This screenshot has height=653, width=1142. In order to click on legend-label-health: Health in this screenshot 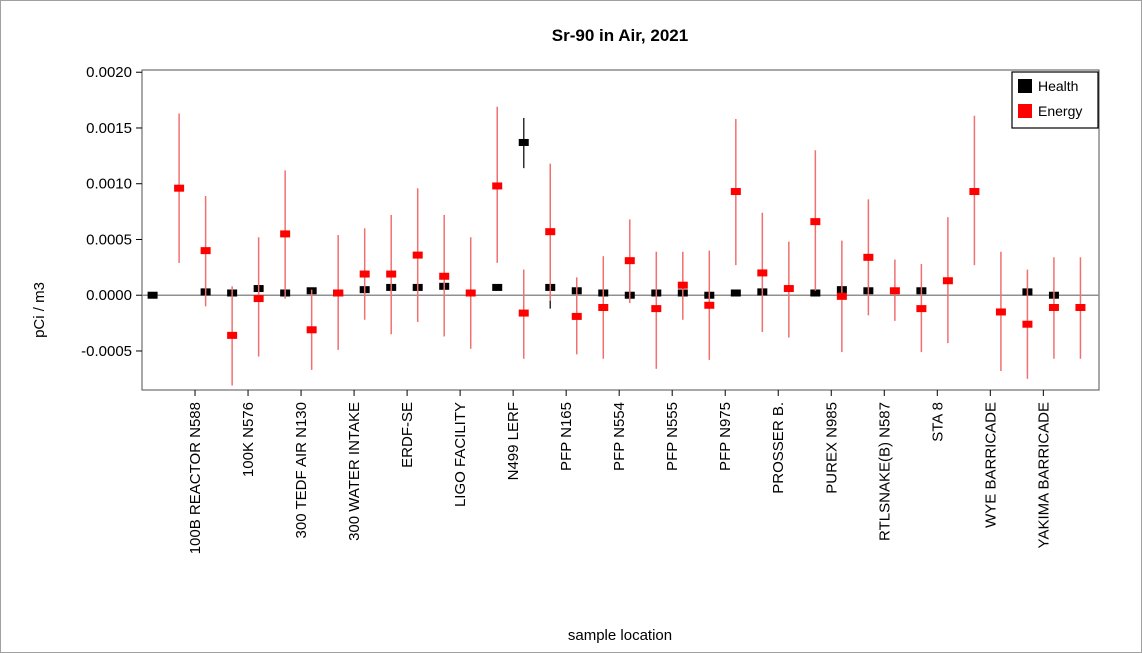, I will do `click(1058, 86)`.